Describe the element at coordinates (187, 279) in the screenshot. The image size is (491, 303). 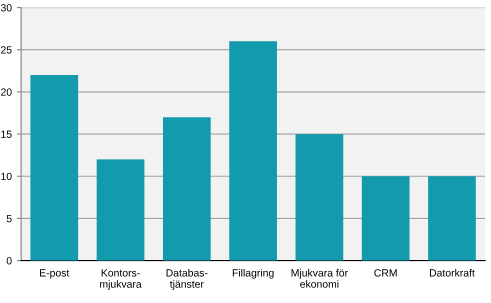
I see `x-tick-label: Databas- tjänster` at that location.